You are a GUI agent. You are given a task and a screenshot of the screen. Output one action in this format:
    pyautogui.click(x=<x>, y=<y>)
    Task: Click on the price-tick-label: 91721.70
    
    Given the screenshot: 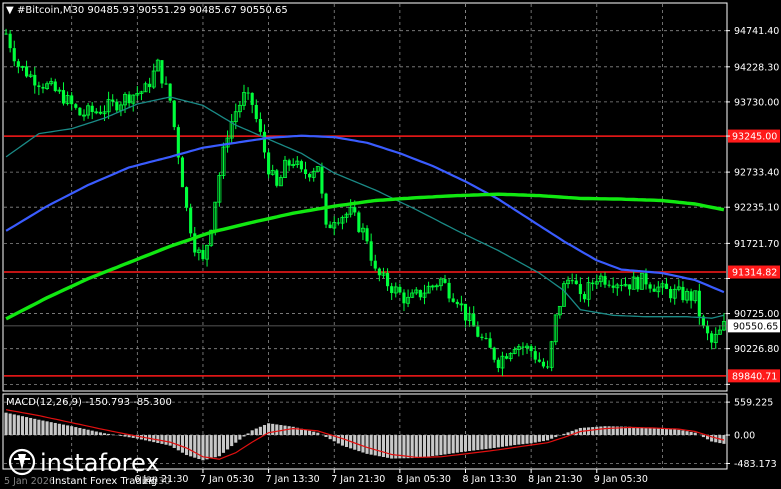 What is the action you would take?
    pyautogui.click(x=756, y=244)
    